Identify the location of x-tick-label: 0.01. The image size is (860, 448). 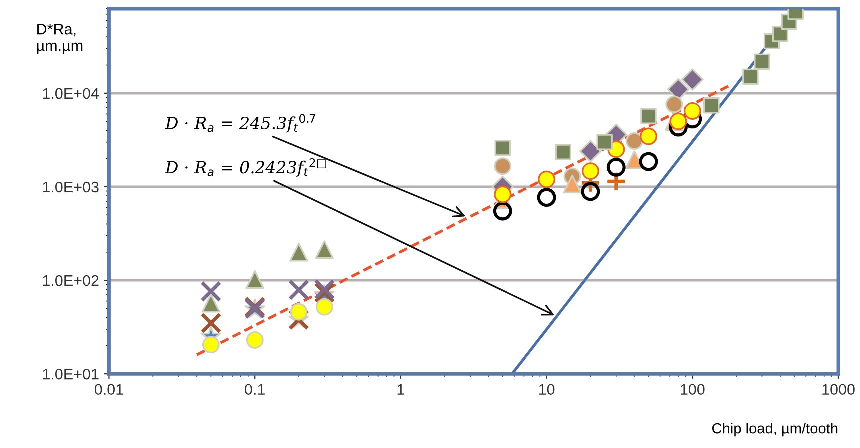
(109, 390).